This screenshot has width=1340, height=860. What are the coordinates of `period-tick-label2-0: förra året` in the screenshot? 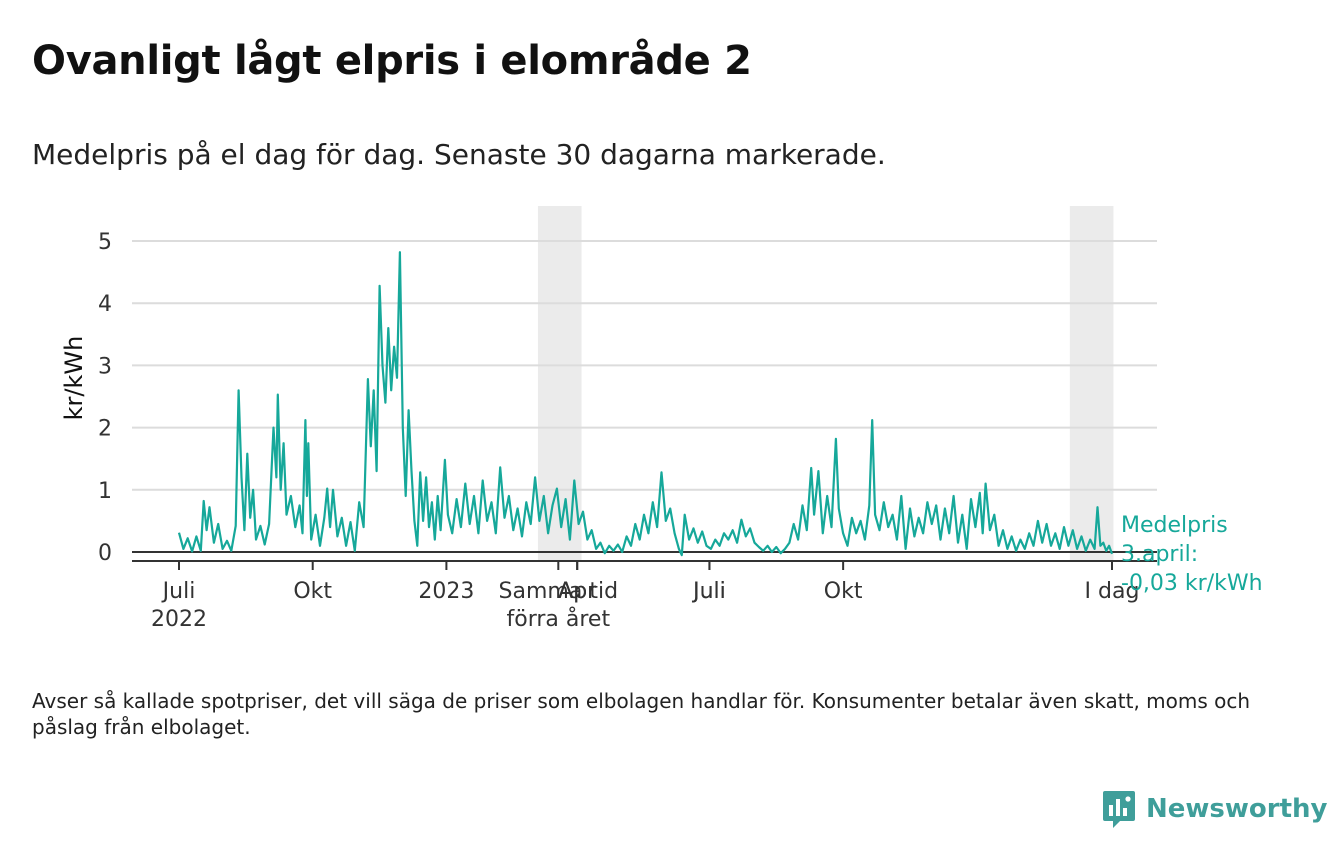 It's located at (559, 619).